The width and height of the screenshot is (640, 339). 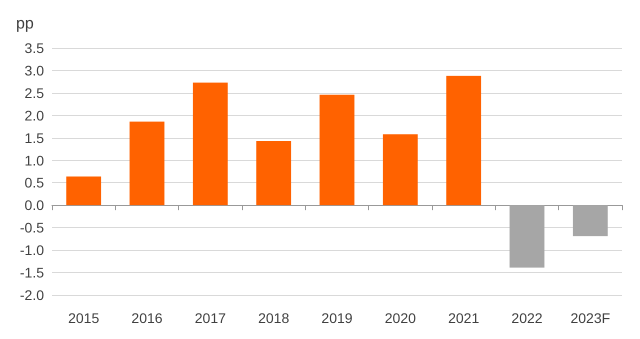 What do you see at coordinates (527, 318) in the screenshot?
I see `x-tick-label: 2022` at bounding box center [527, 318].